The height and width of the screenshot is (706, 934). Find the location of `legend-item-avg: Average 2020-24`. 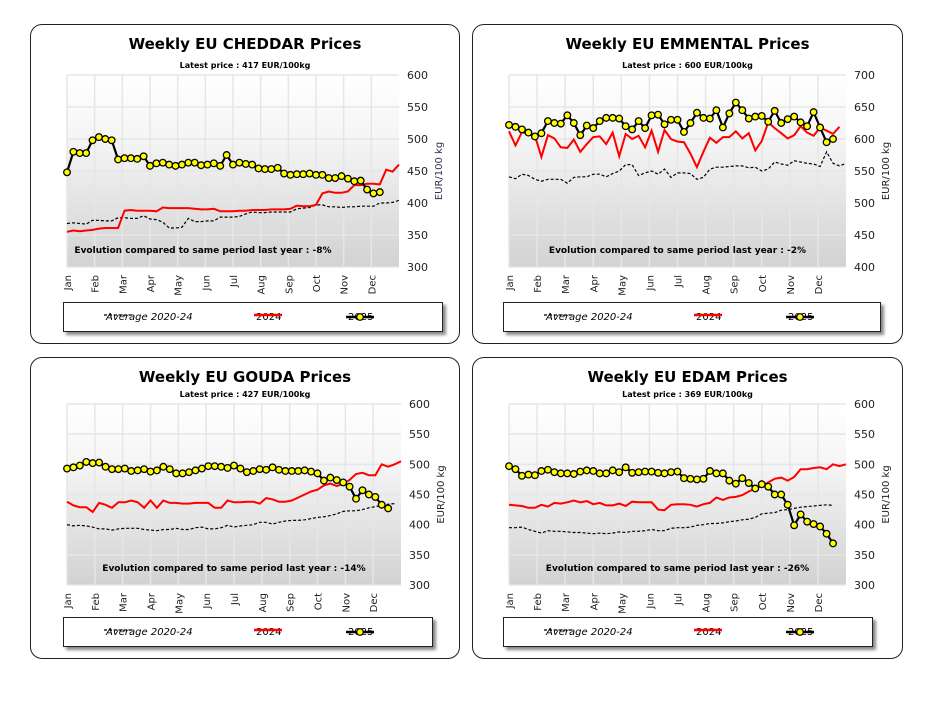

legend-item-avg: Average 2020-24 is located at coordinates (148, 632).